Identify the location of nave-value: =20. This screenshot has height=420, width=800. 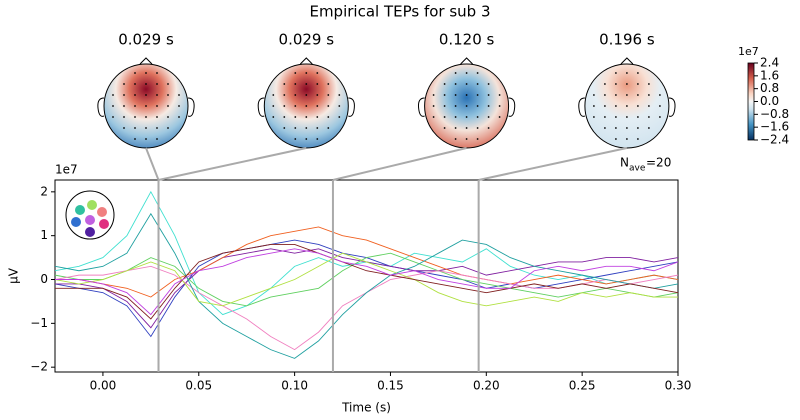
(658, 163).